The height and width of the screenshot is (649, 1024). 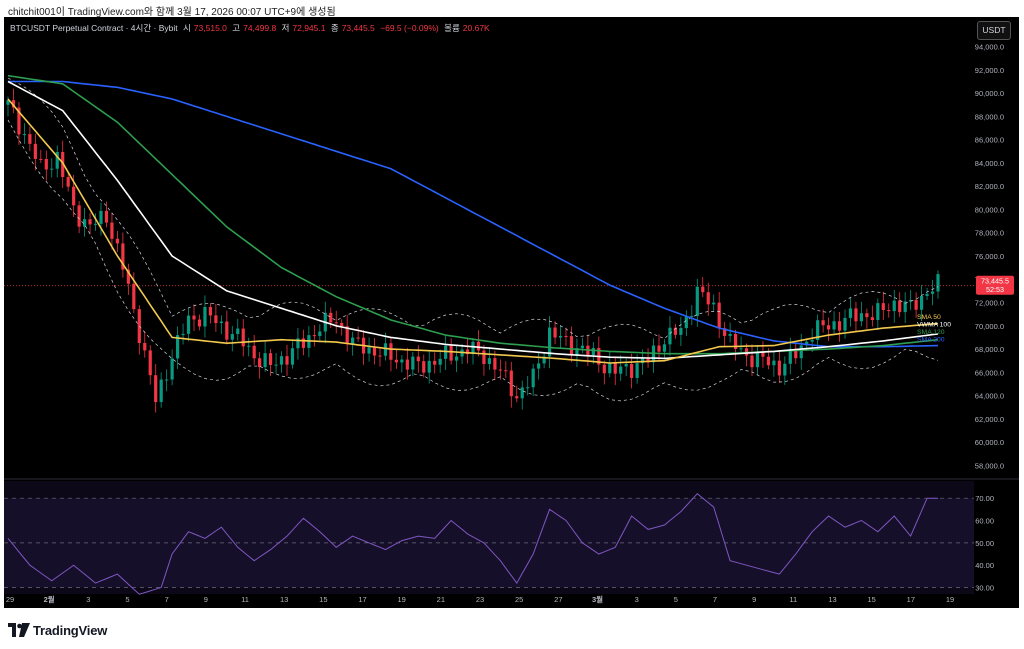 What do you see at coordinates (989, 93) in the screenshot?
I see `price-tick-label: 90,000.0` at bounding box center [989, 93].